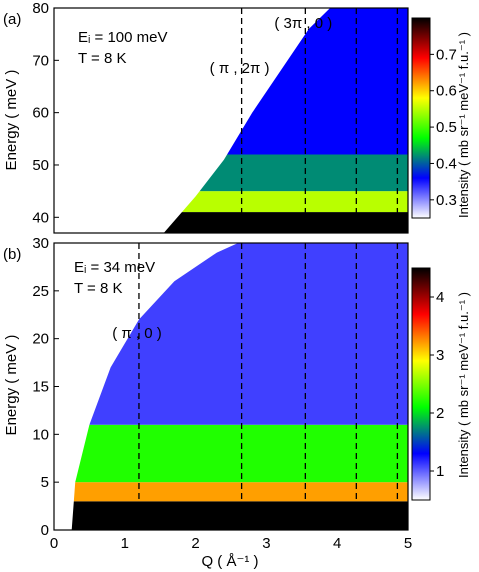 This screenshot has width=479, height=572. Describe the element at coordinates (40, 387) in the screenshot. I see `panel-b-y-tick-label: 15` at that location.